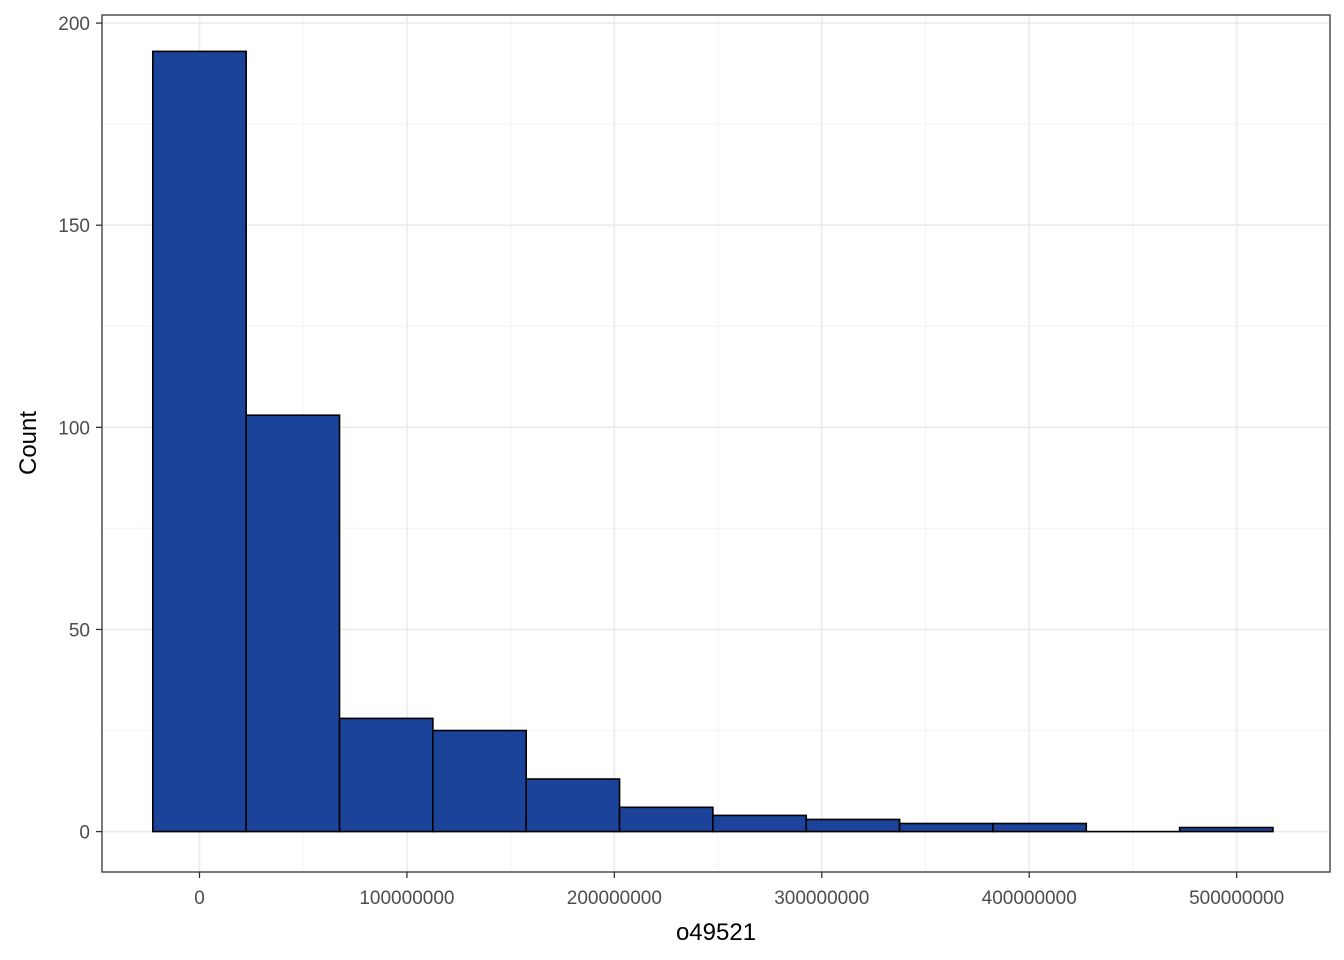 The width and height of the screenshot is (1344, 960). Describe the element at coordinates (79, 630) in the screenshot. I see `y-tick-label: 50` at that location.